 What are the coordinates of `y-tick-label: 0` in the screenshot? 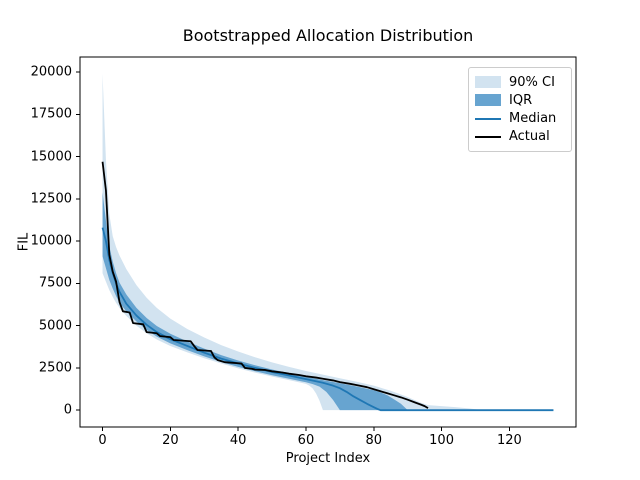 It's located at (67, 410).